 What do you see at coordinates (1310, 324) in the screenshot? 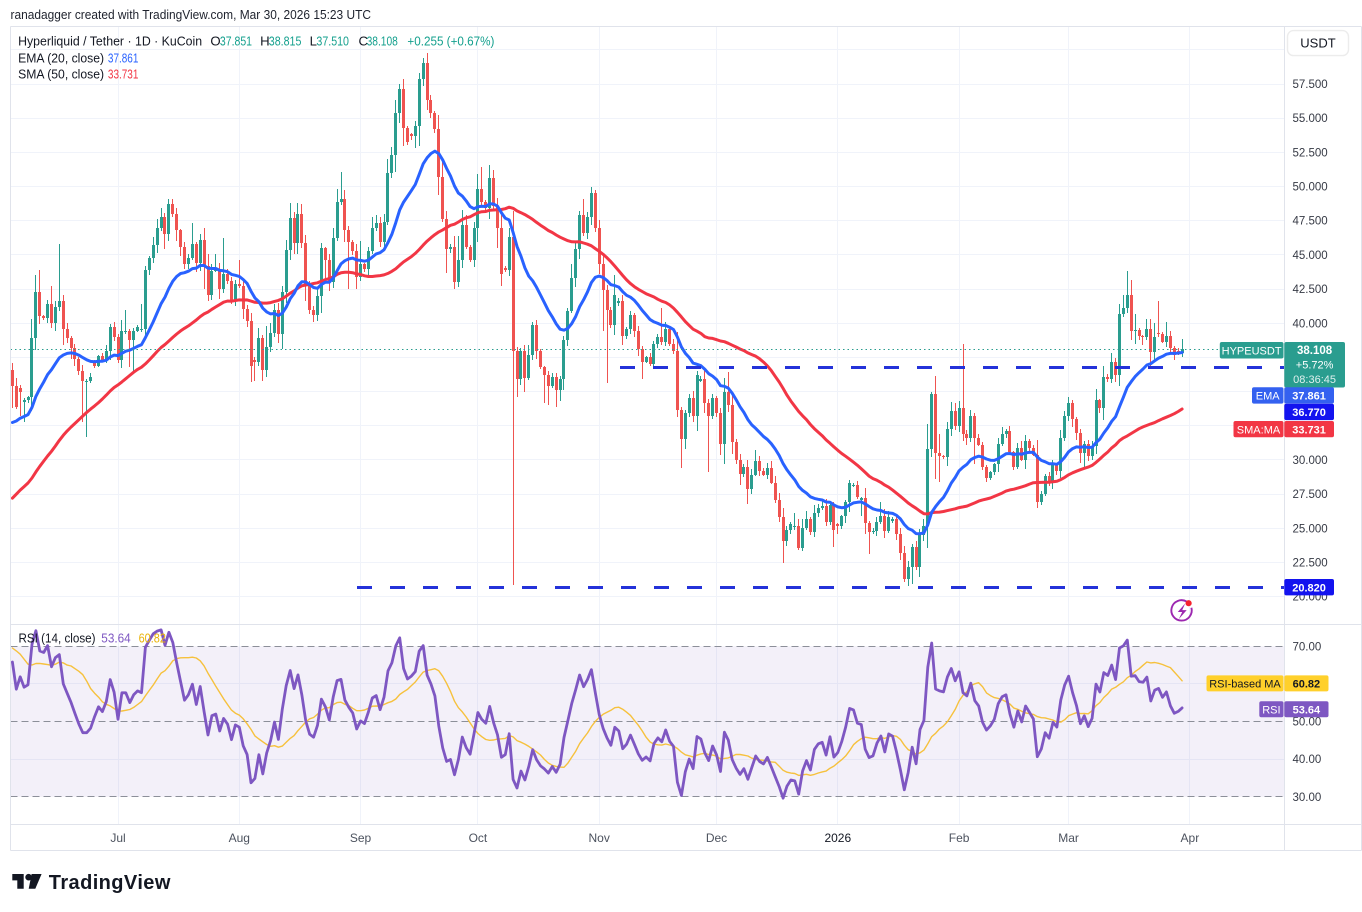
I see `svg-text: 40.000` at bounding box center [1310, 324].